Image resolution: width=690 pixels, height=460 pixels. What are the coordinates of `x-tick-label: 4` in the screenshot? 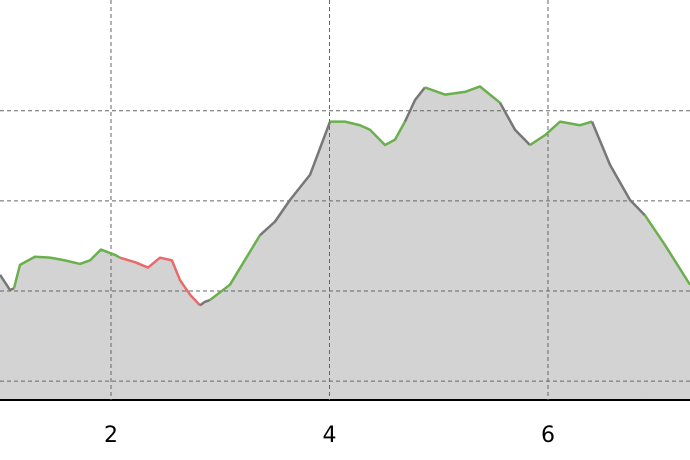 It's located at (329, 435).